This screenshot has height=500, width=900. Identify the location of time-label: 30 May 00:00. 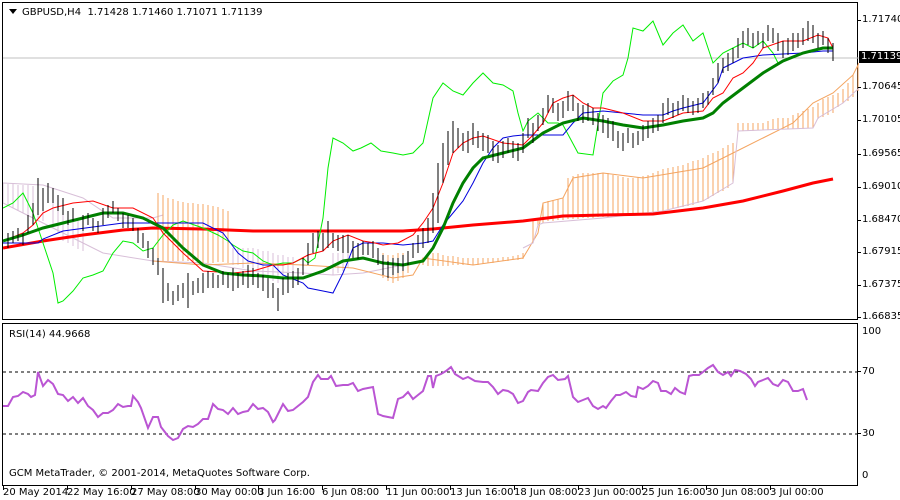
(229, 492).